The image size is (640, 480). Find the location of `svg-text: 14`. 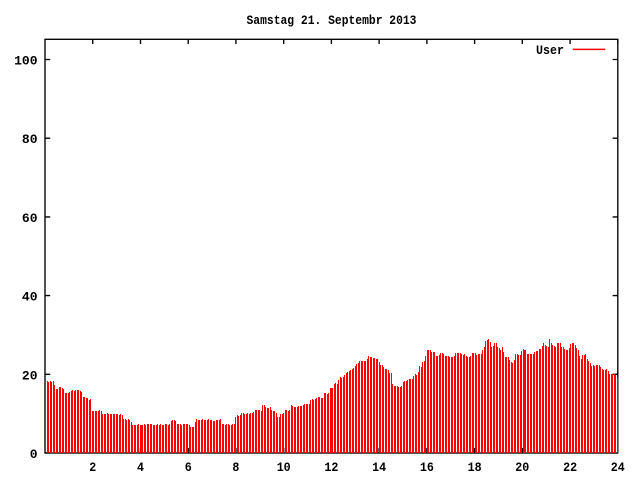

svg-text: 14 is located at coordinates (379, 467).